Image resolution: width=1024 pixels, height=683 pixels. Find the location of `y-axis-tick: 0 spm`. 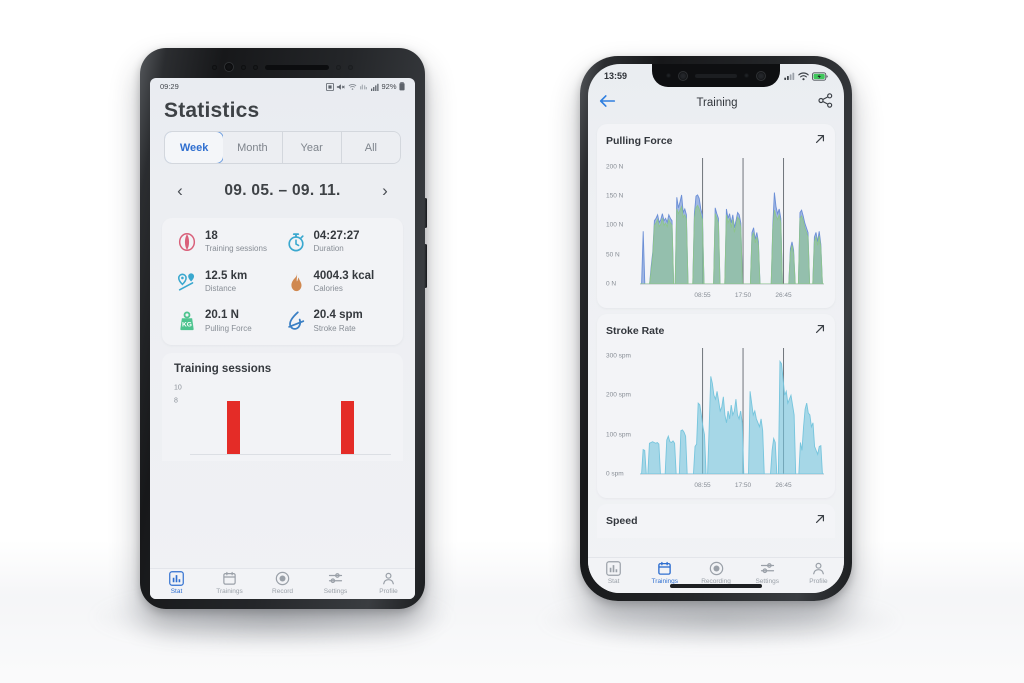

y-axis-tick: 0 spm is located at coordinates (615, 474).